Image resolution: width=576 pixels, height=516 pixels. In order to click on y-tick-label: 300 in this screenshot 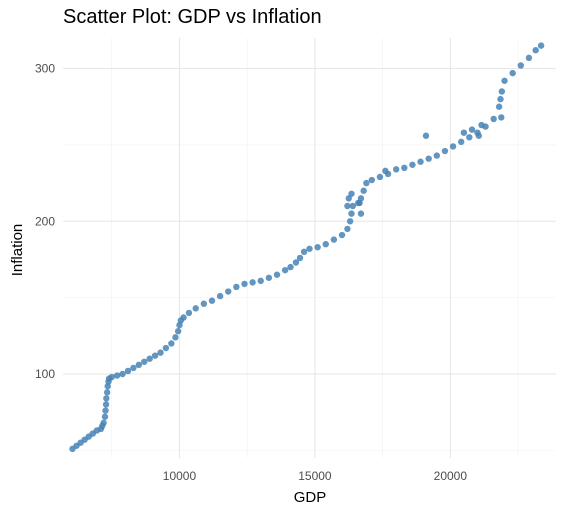, I will do `click(45, 69)`.